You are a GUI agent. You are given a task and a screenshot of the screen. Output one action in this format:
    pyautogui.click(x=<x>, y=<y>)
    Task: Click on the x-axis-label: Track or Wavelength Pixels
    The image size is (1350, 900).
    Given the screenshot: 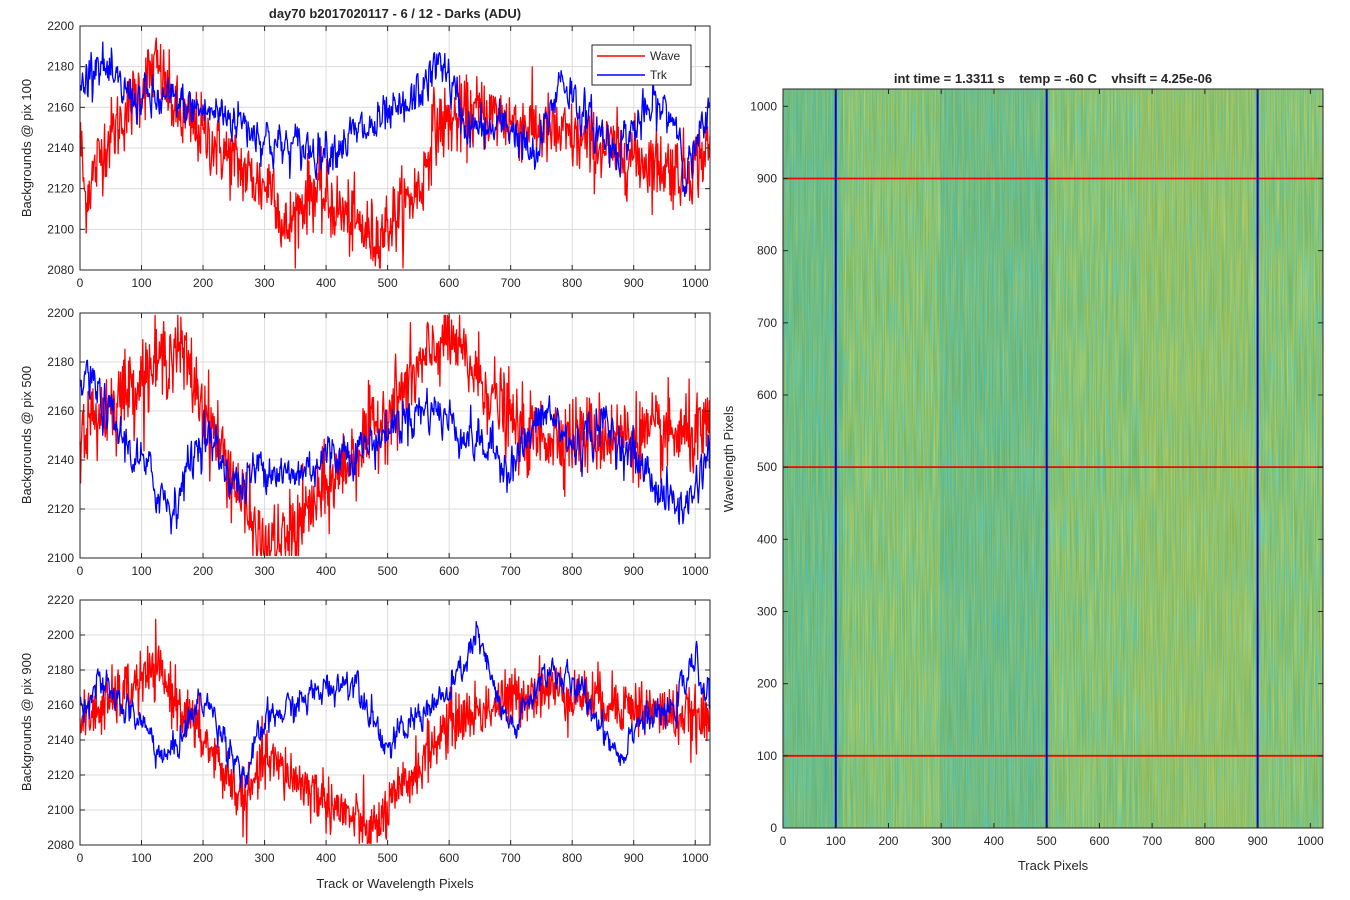 What is the action you would take?
    pyautogui.click(x=395, y=883)
    